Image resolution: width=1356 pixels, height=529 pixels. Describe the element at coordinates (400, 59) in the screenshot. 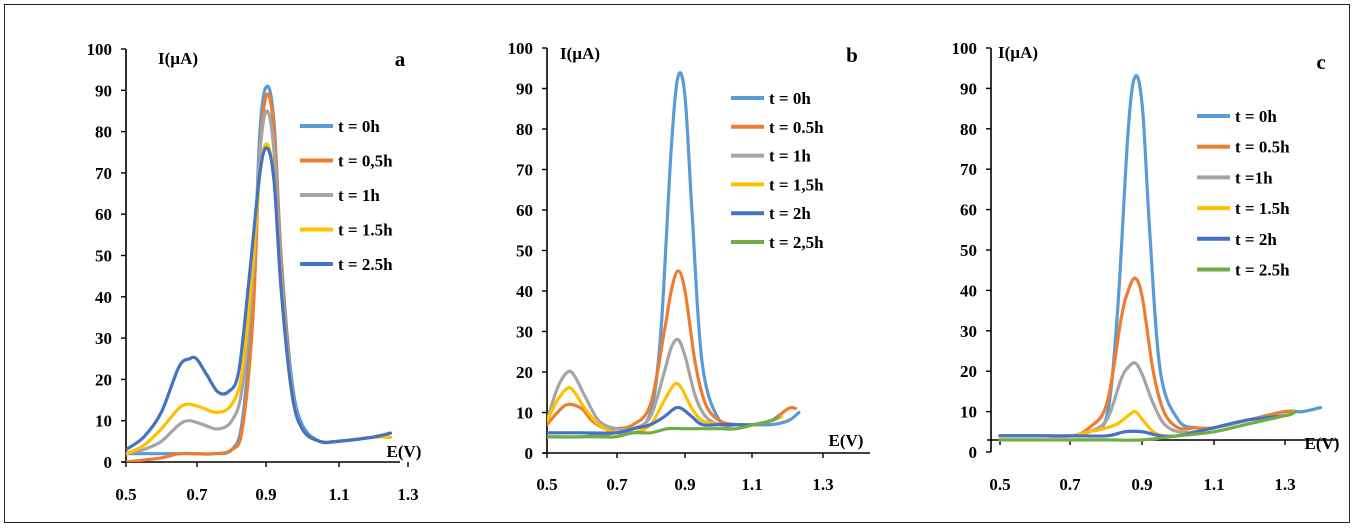

I see `panel-label: a` at that location.